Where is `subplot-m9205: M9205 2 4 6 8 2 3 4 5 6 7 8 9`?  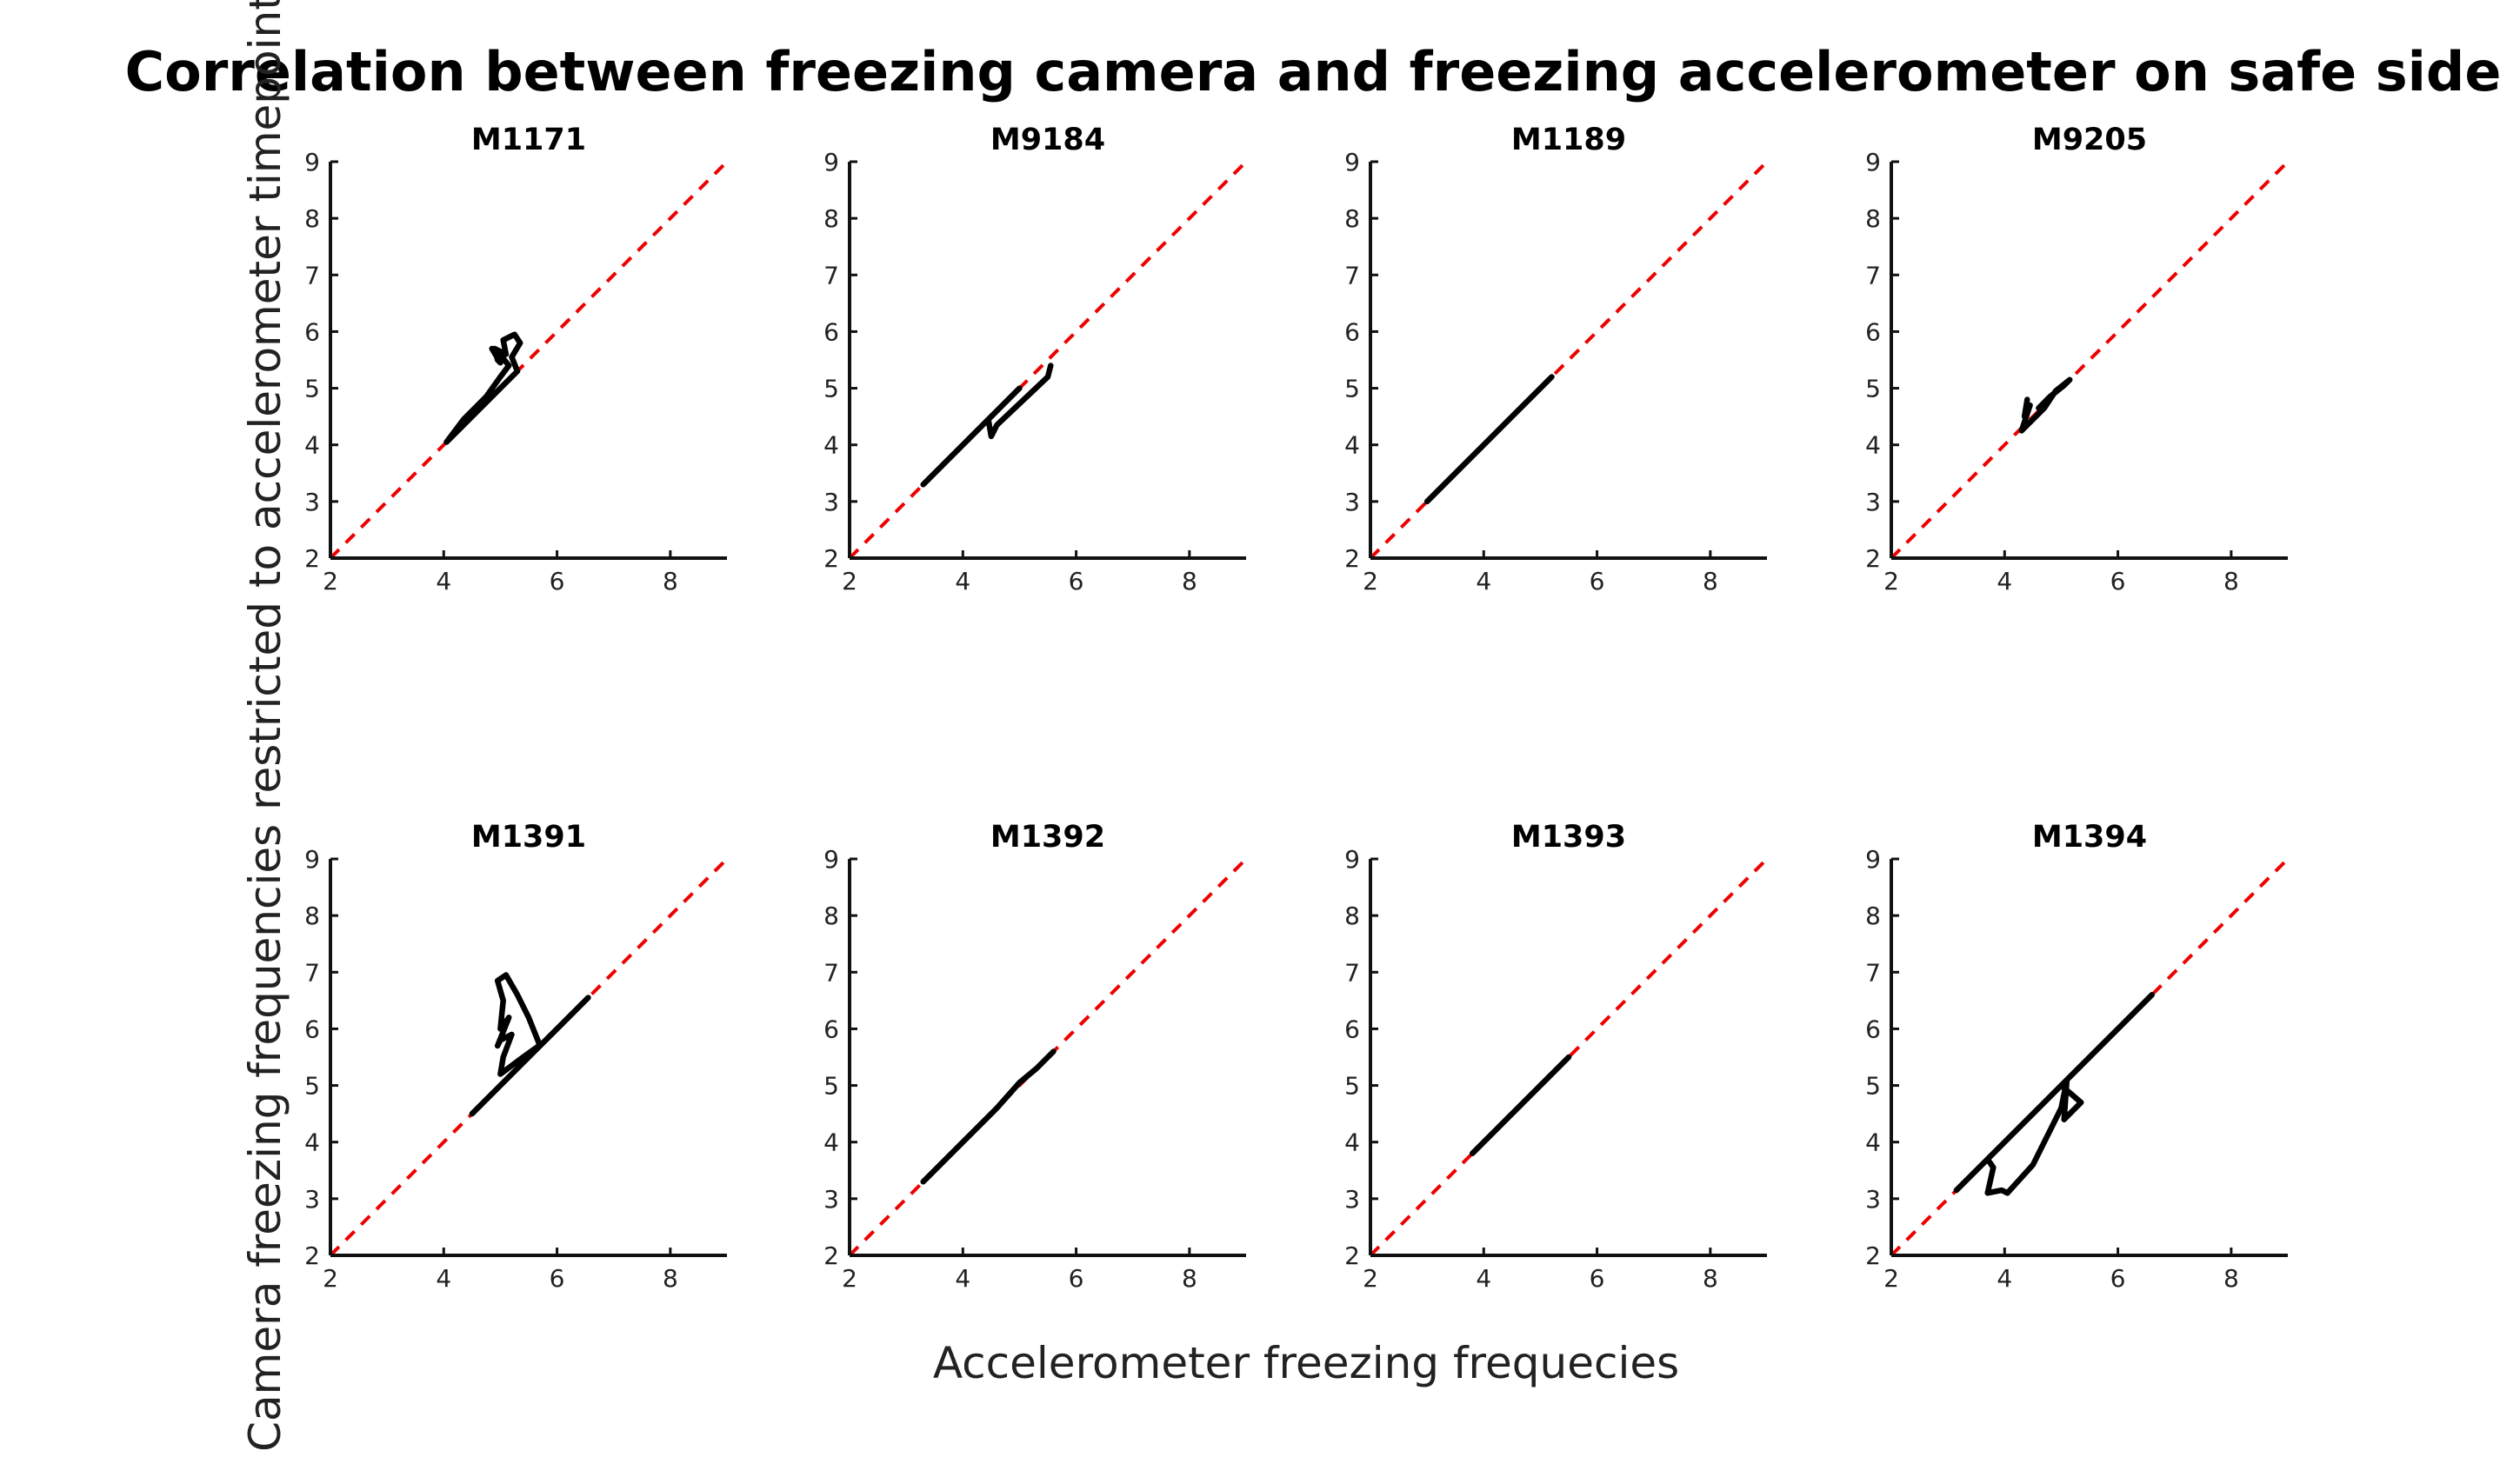
subplot-m9205: M9205 2 4 6 8 2 3 4 5 6 7 8 9 is located at coordinates (2077, 359).